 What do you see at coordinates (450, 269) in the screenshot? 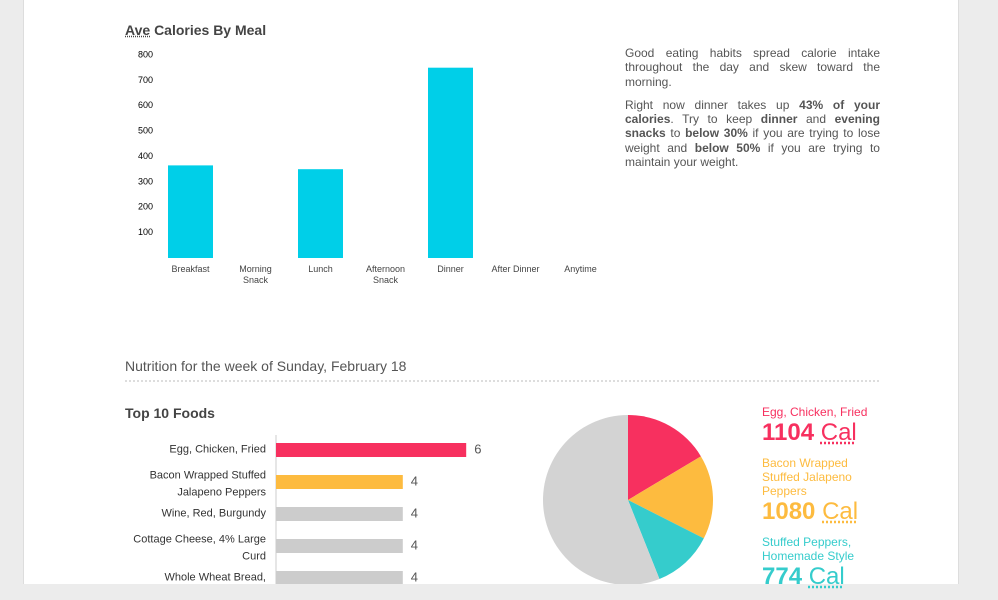
I see `x-tick-label: Dinner` at bounding box center [450, 269].